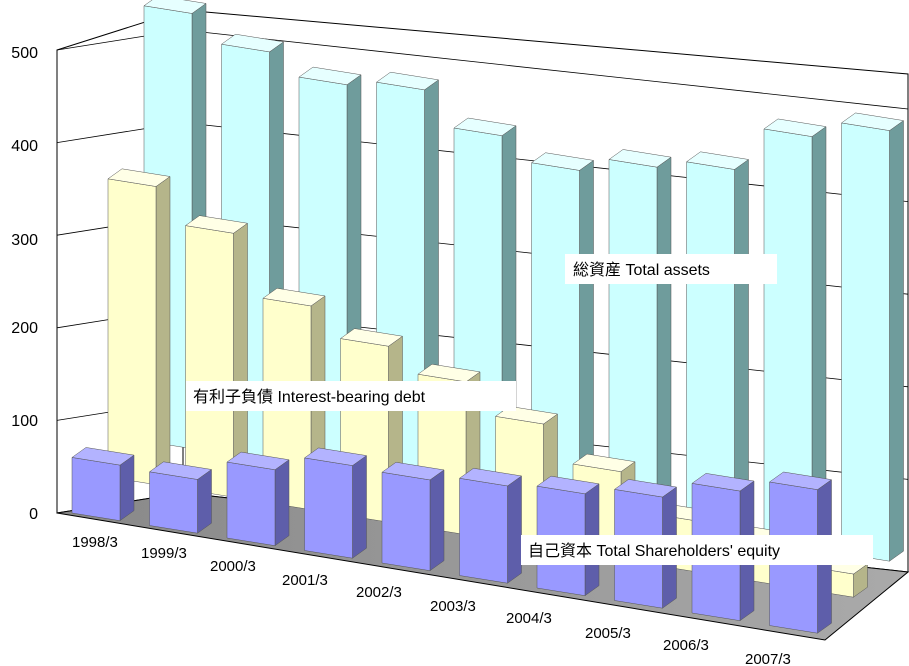 The width and height of the screenshot is (909, 666). I want to click on y-tick-label: 300, so click(24, 240).